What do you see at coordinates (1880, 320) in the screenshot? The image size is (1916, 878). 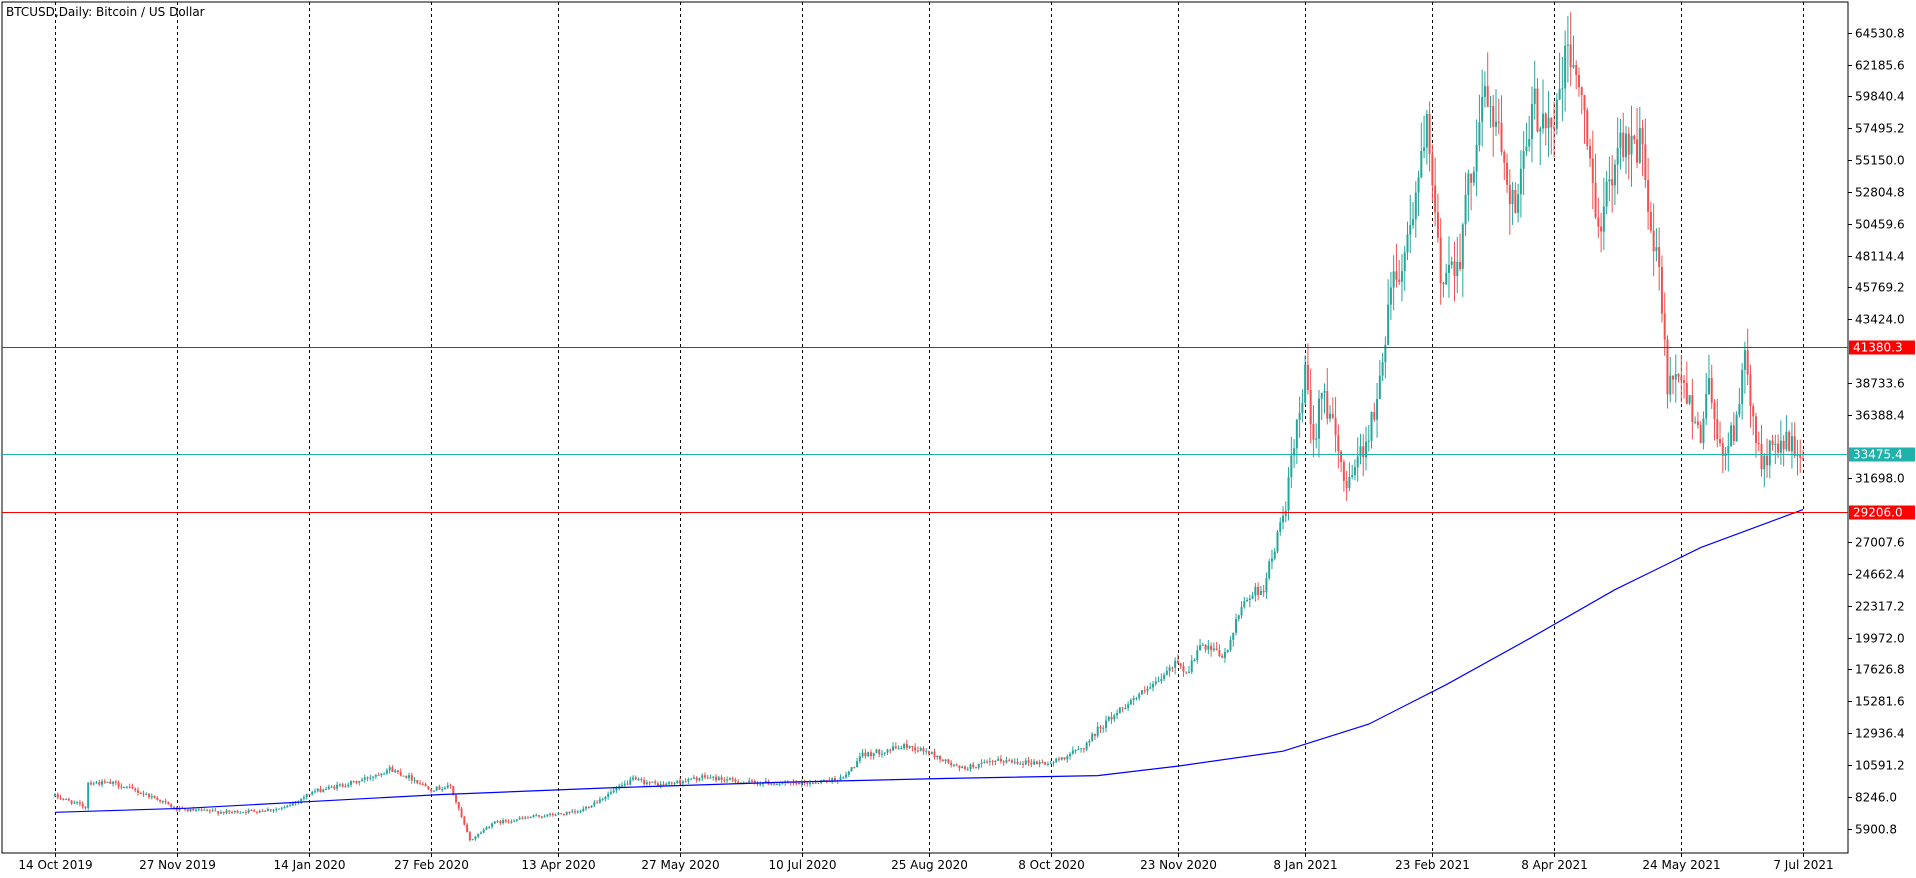 I see `y-tick-label: 43424.0` at bounding box center [1880, 320].